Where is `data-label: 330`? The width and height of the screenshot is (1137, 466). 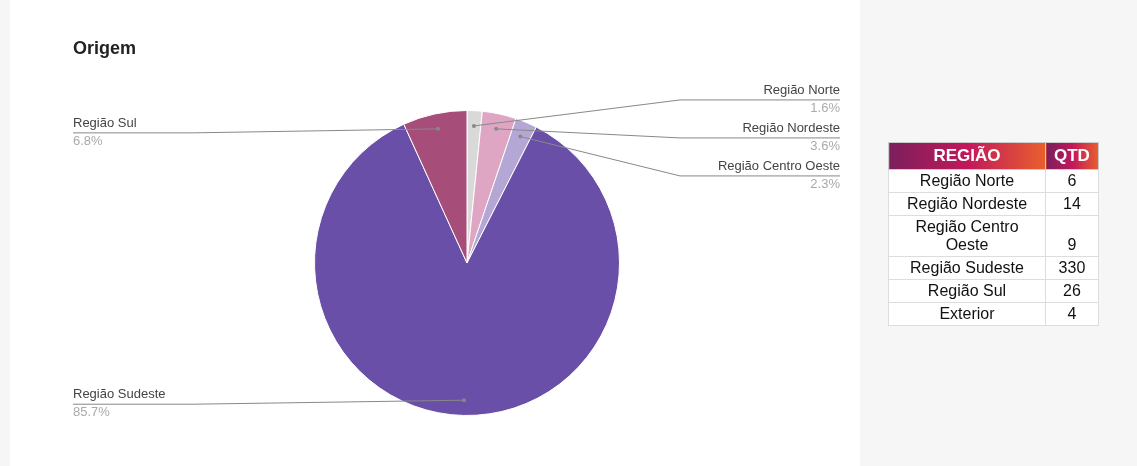
data-label: 330 is located at coordinates (1072, 268).